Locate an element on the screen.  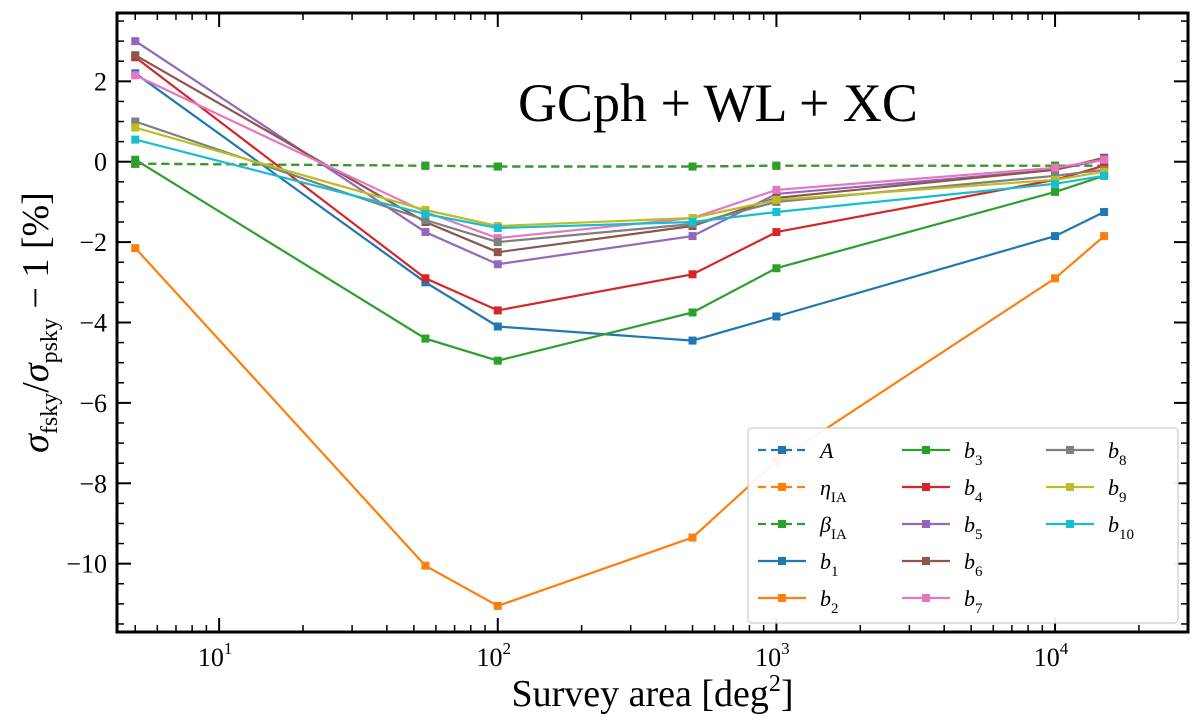
x-tick-exponent: 2 is located at coordinates (507, 648).